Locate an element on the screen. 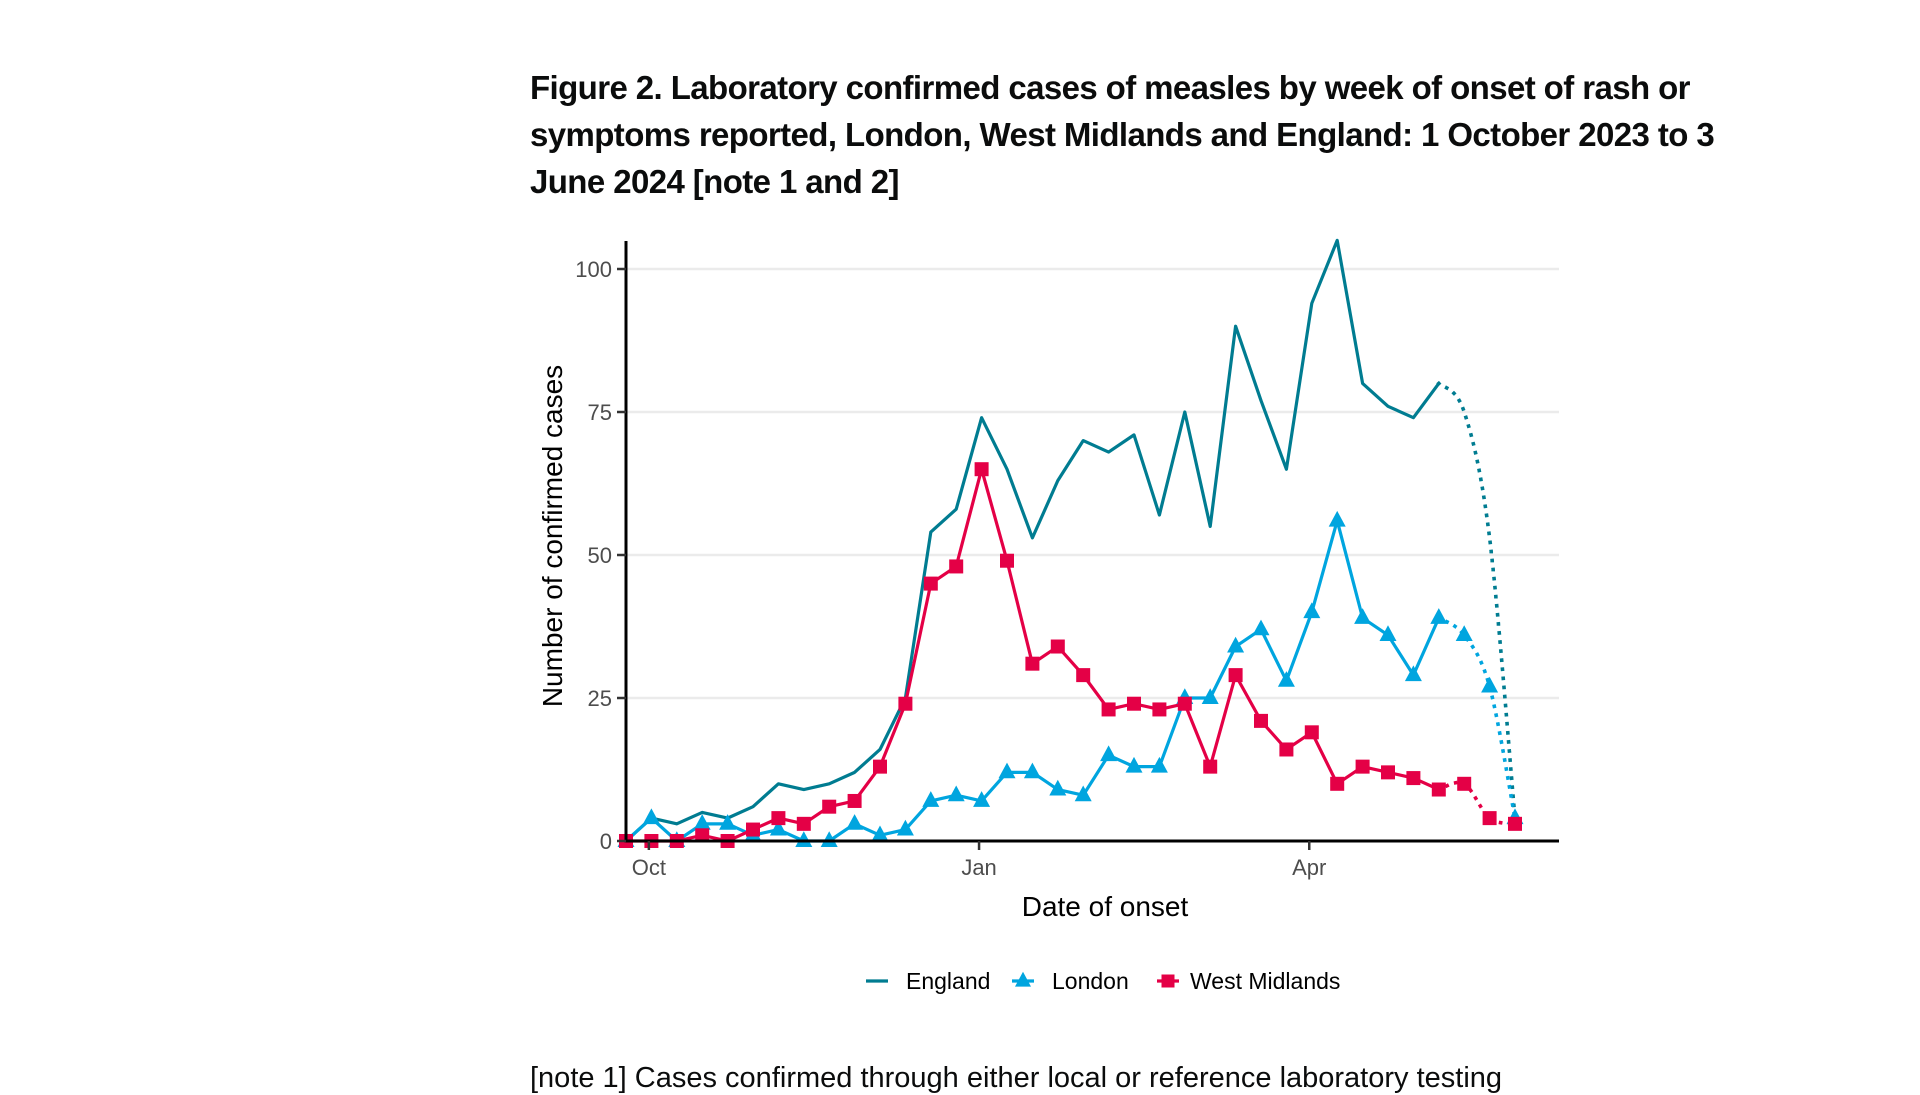 The width and height of the screenshot is (1920, 1095). y-tick-label: 50 is located at coordinates (600, 555).